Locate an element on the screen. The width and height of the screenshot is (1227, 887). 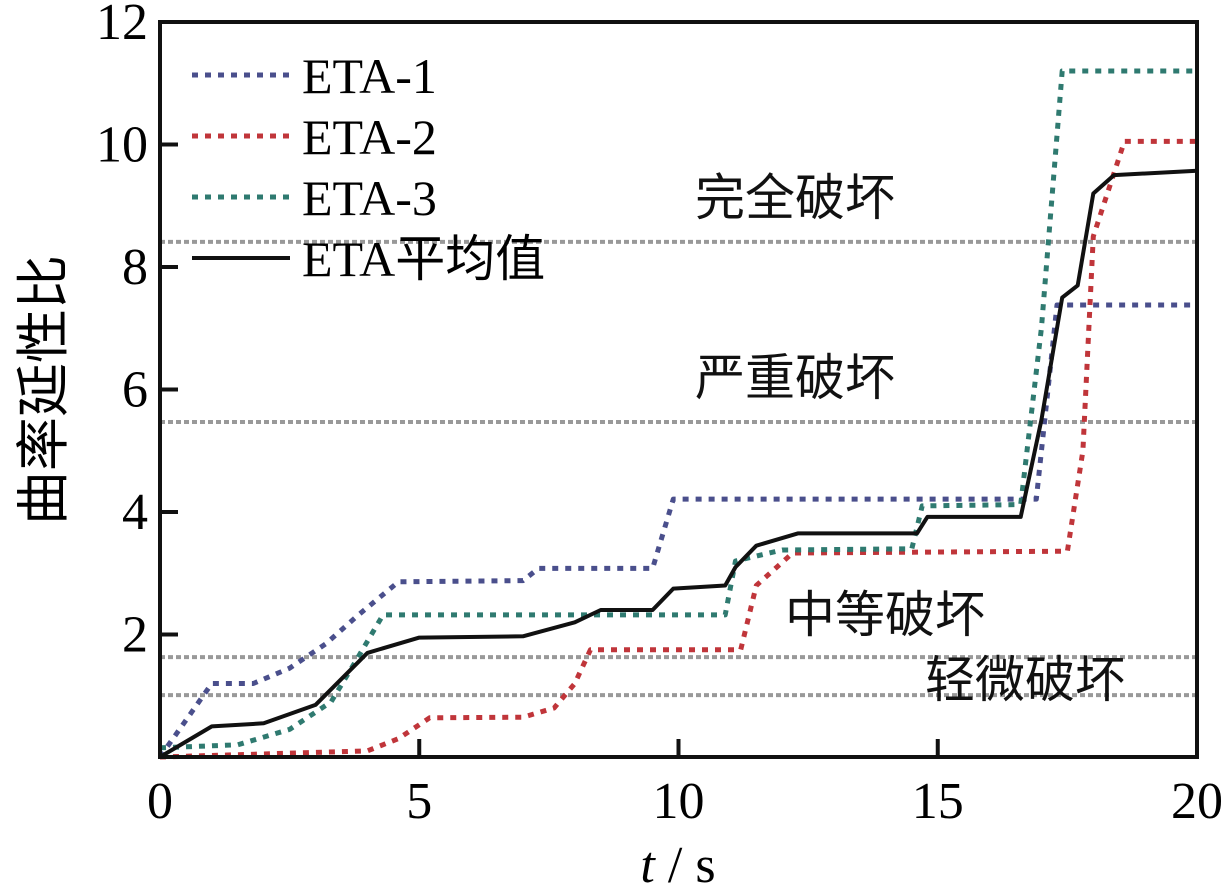
legend-label: ETA-2 is located at coordinates (369, 137).